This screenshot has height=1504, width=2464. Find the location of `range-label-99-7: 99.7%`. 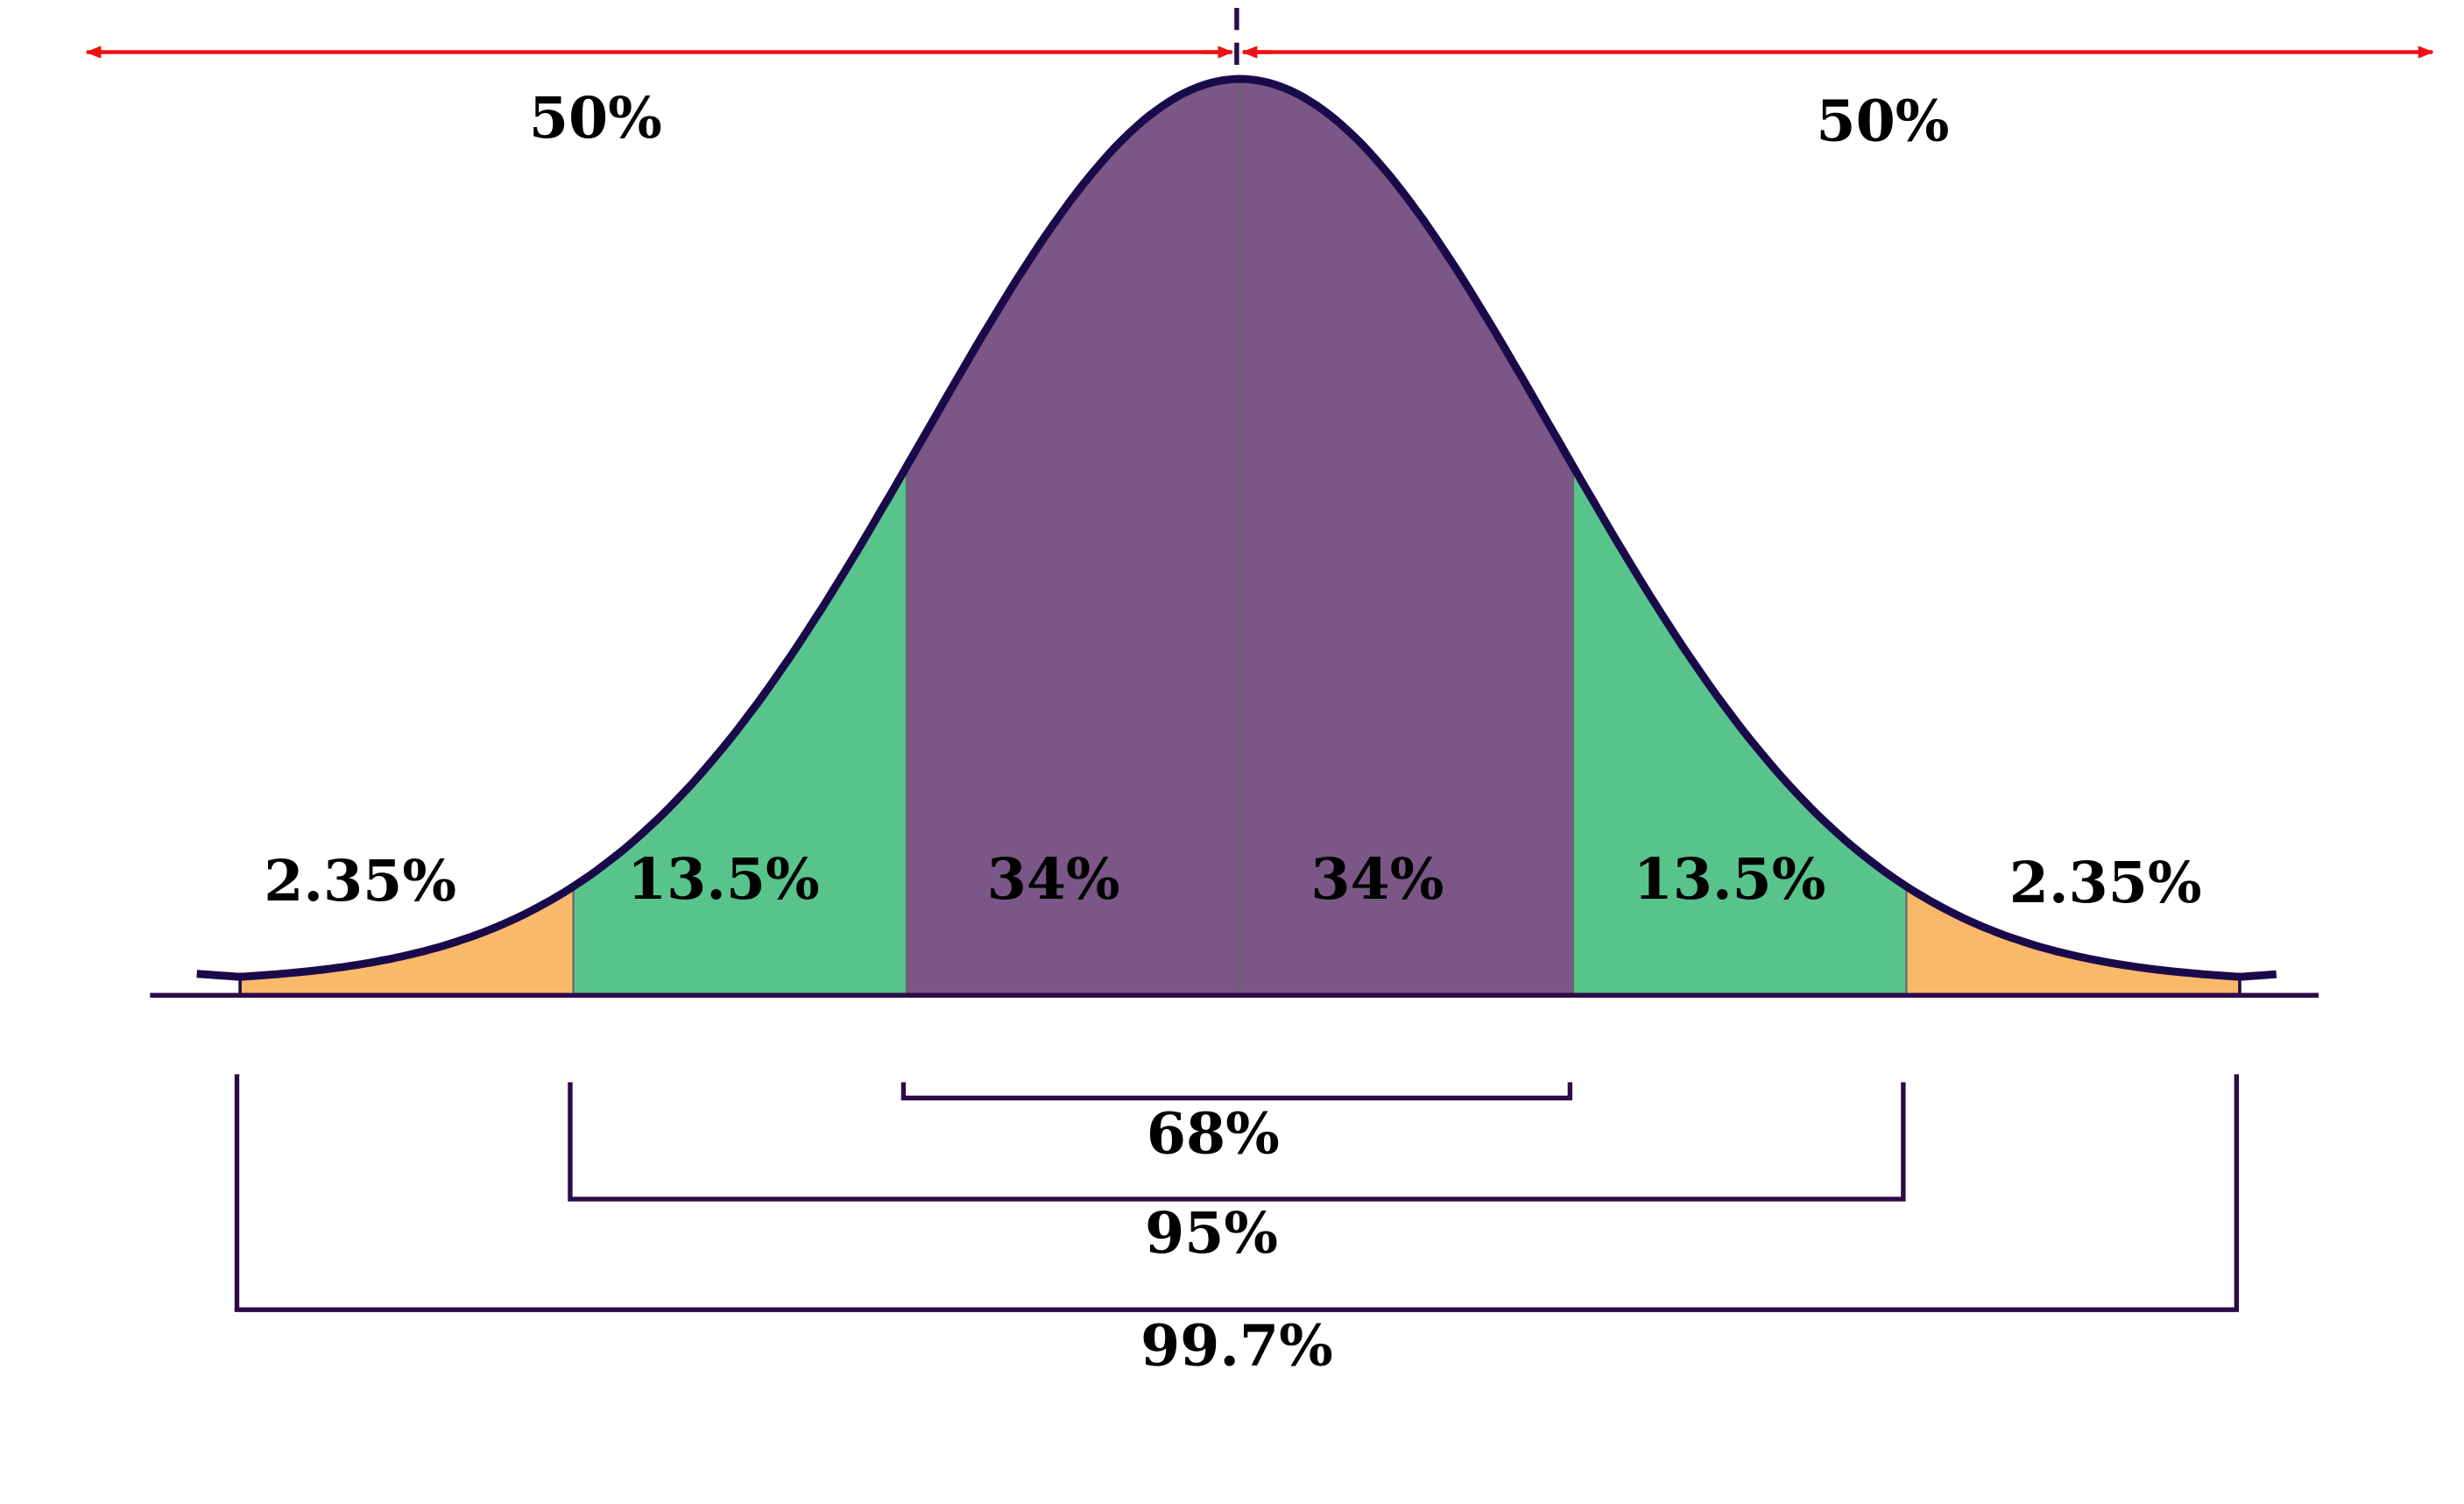

range-label-99-7: 99.7% is located at coordinates (1236, 1345).